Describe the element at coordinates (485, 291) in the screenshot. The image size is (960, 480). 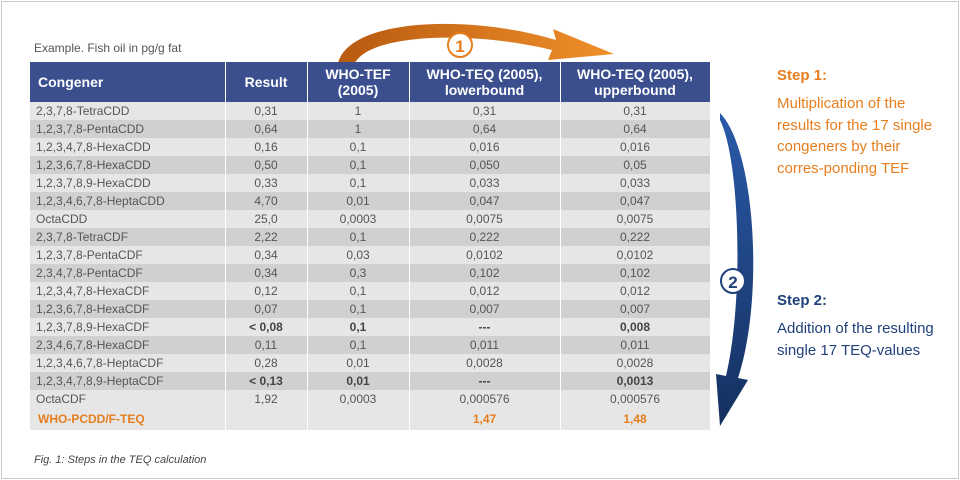
I see `teq-lowerbound-cell: 0,012` at that location.